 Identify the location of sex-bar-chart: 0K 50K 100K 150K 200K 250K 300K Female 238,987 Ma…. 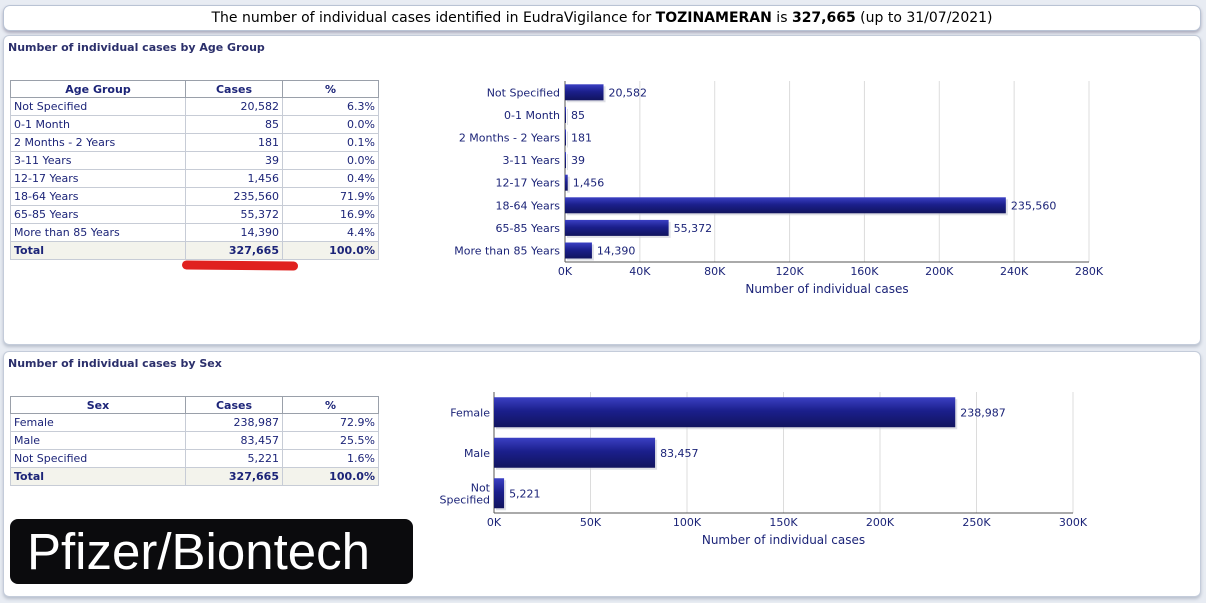
(763, 469).